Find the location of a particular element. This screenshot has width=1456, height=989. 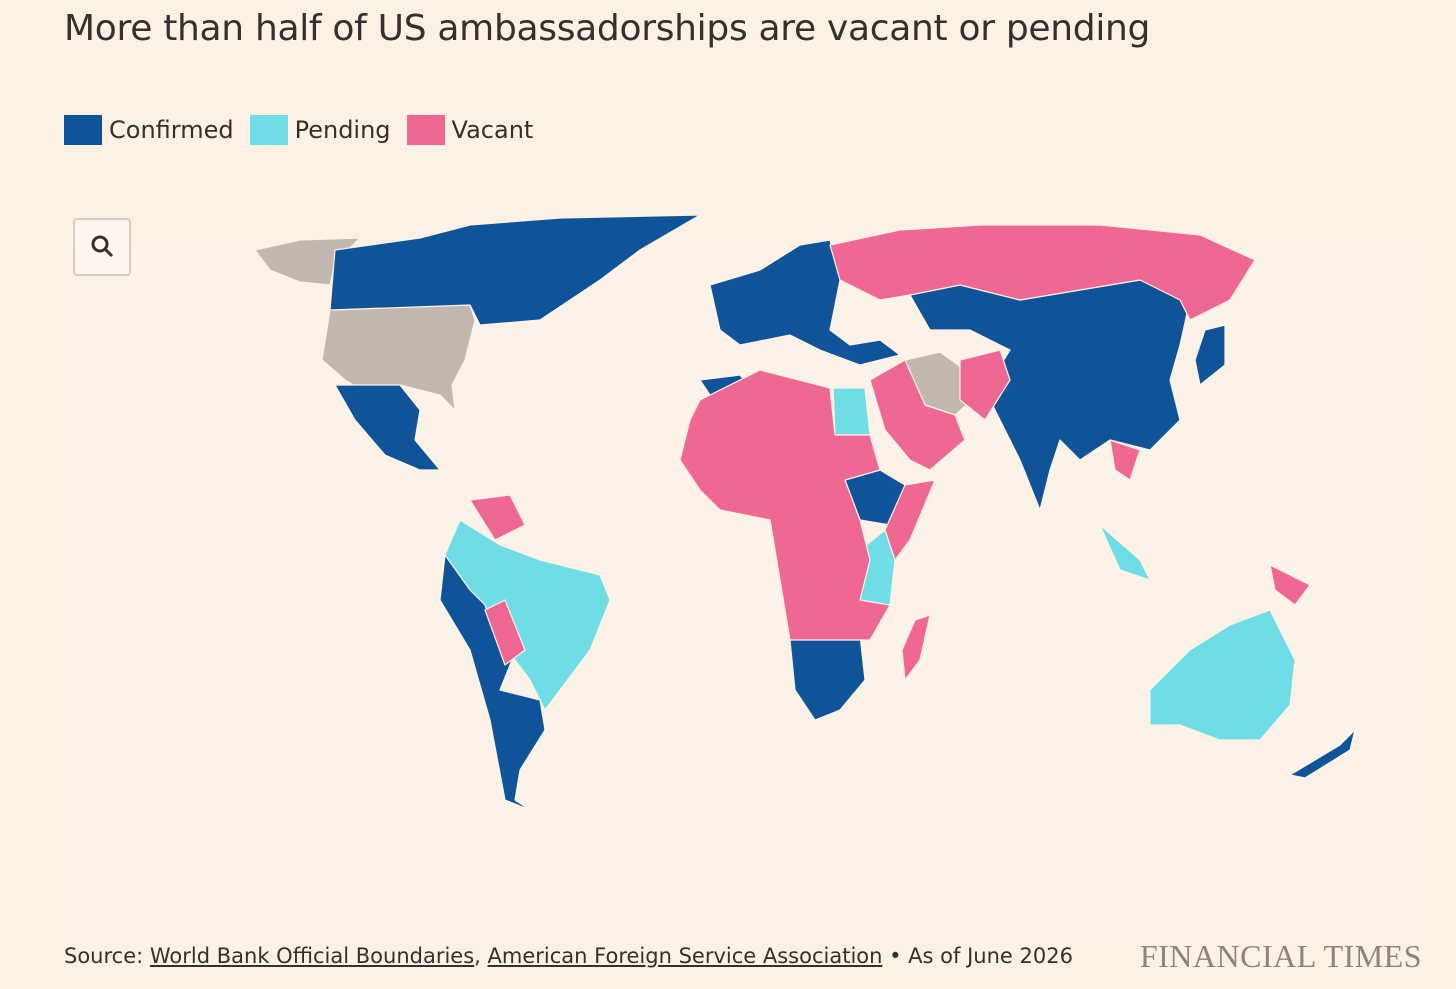

brand-logo: FINANCIAL TIMES is located at coordinates (1280, 956).